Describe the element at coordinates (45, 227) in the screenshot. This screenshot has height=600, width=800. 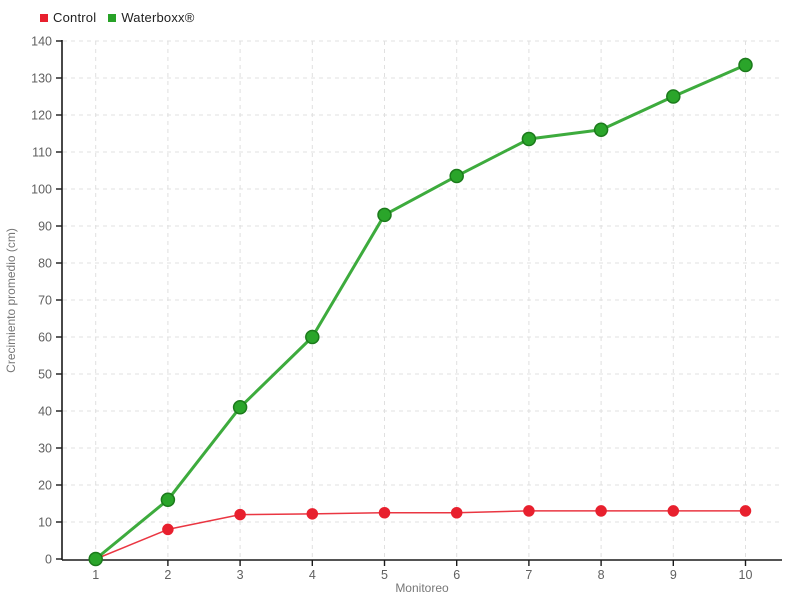
I see `y-tick-label: 90` at that location.